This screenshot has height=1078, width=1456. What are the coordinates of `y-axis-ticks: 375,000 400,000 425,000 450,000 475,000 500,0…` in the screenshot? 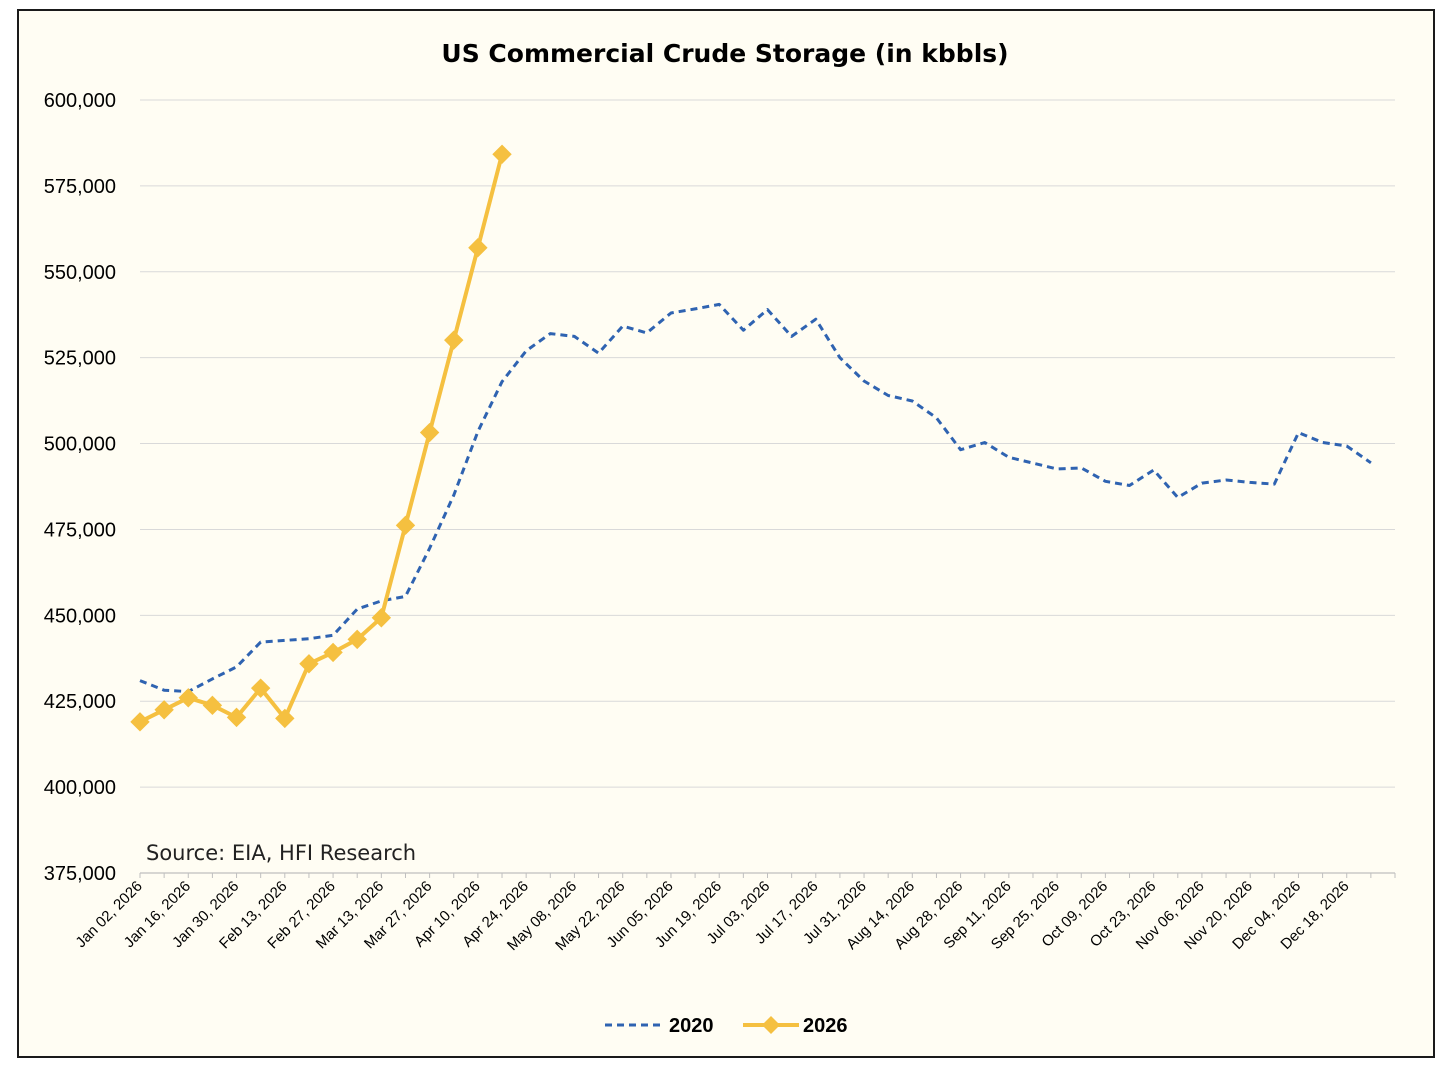 It's located at (80, 487).